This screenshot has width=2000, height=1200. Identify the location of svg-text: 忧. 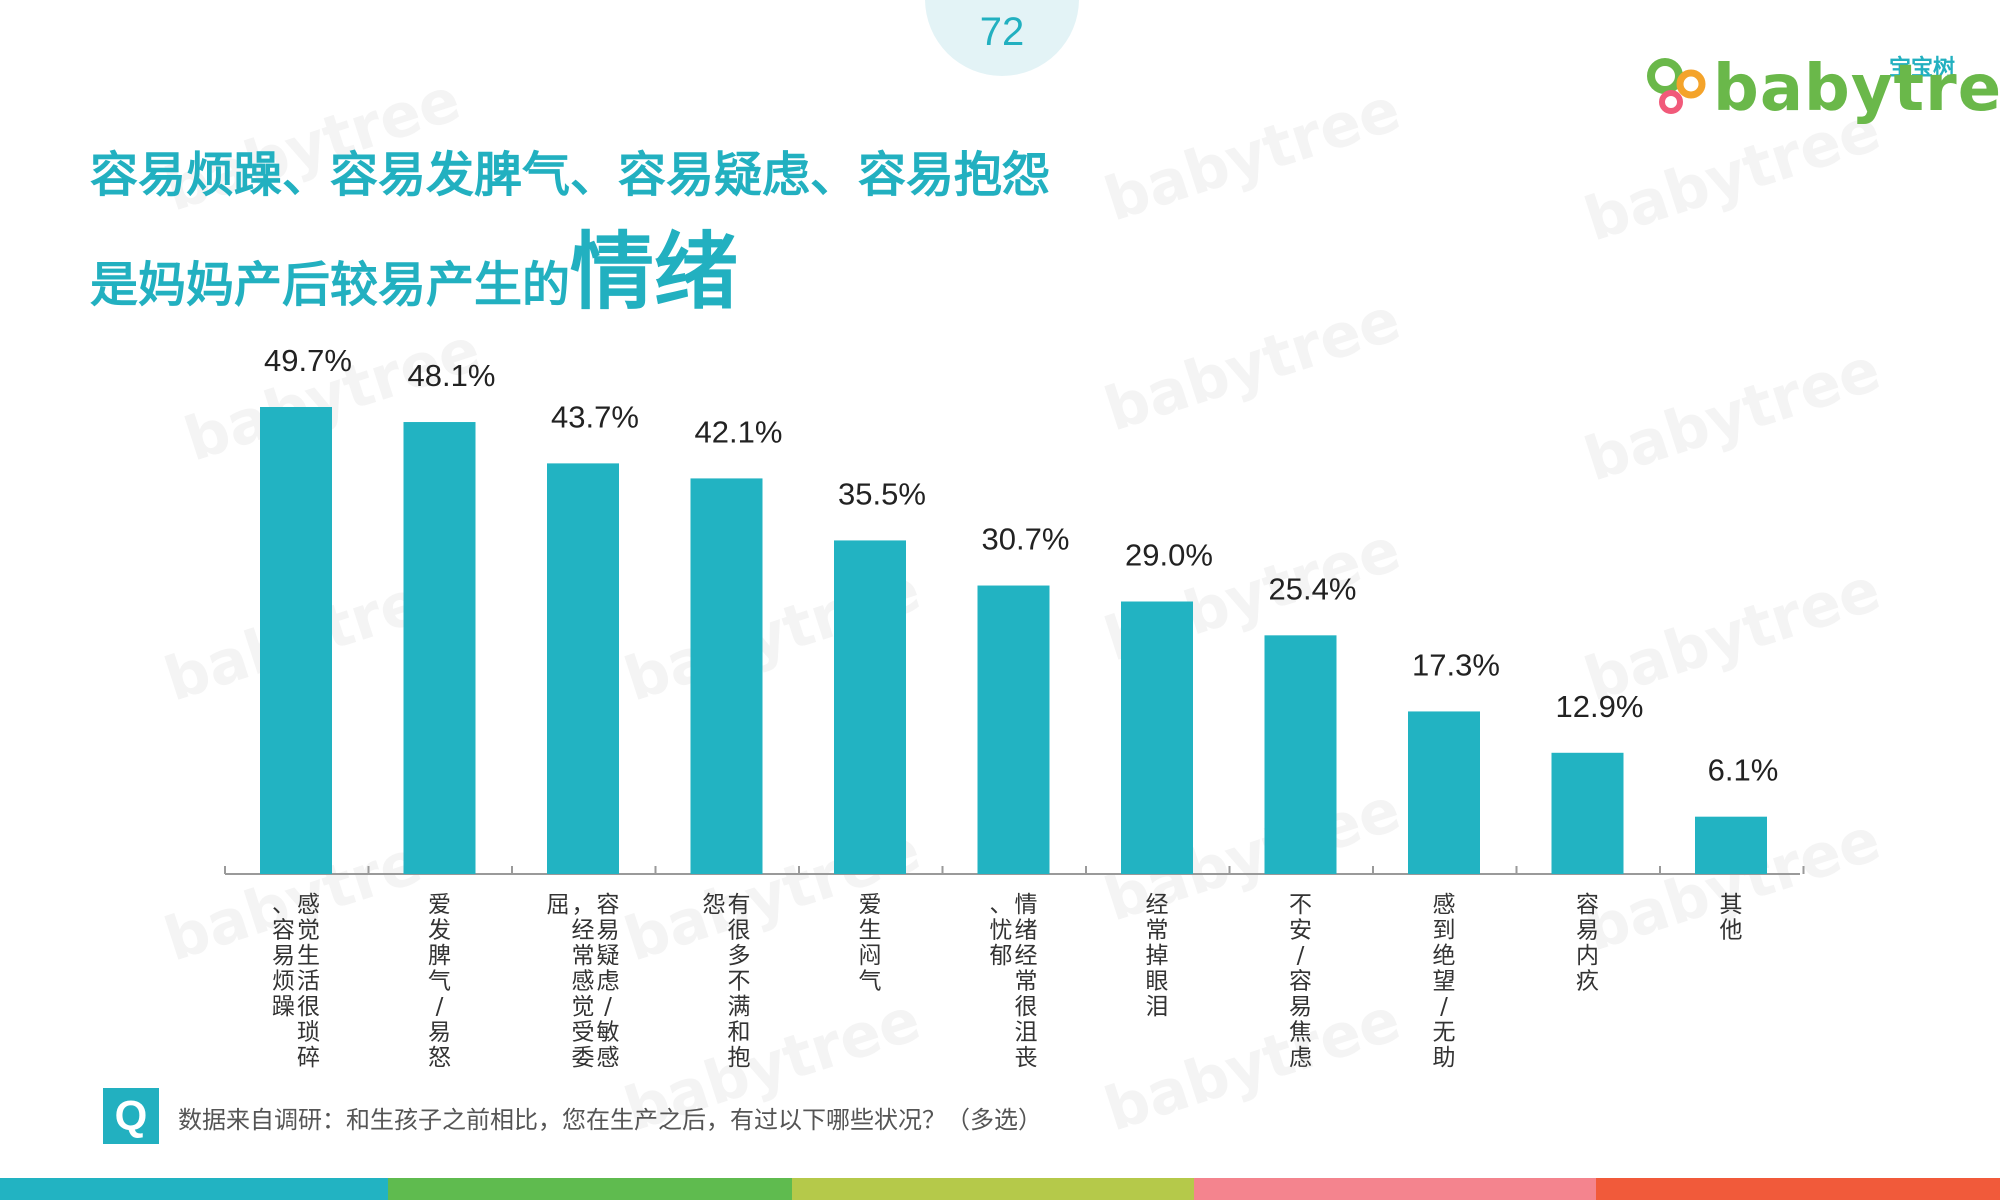
(1001, 931).